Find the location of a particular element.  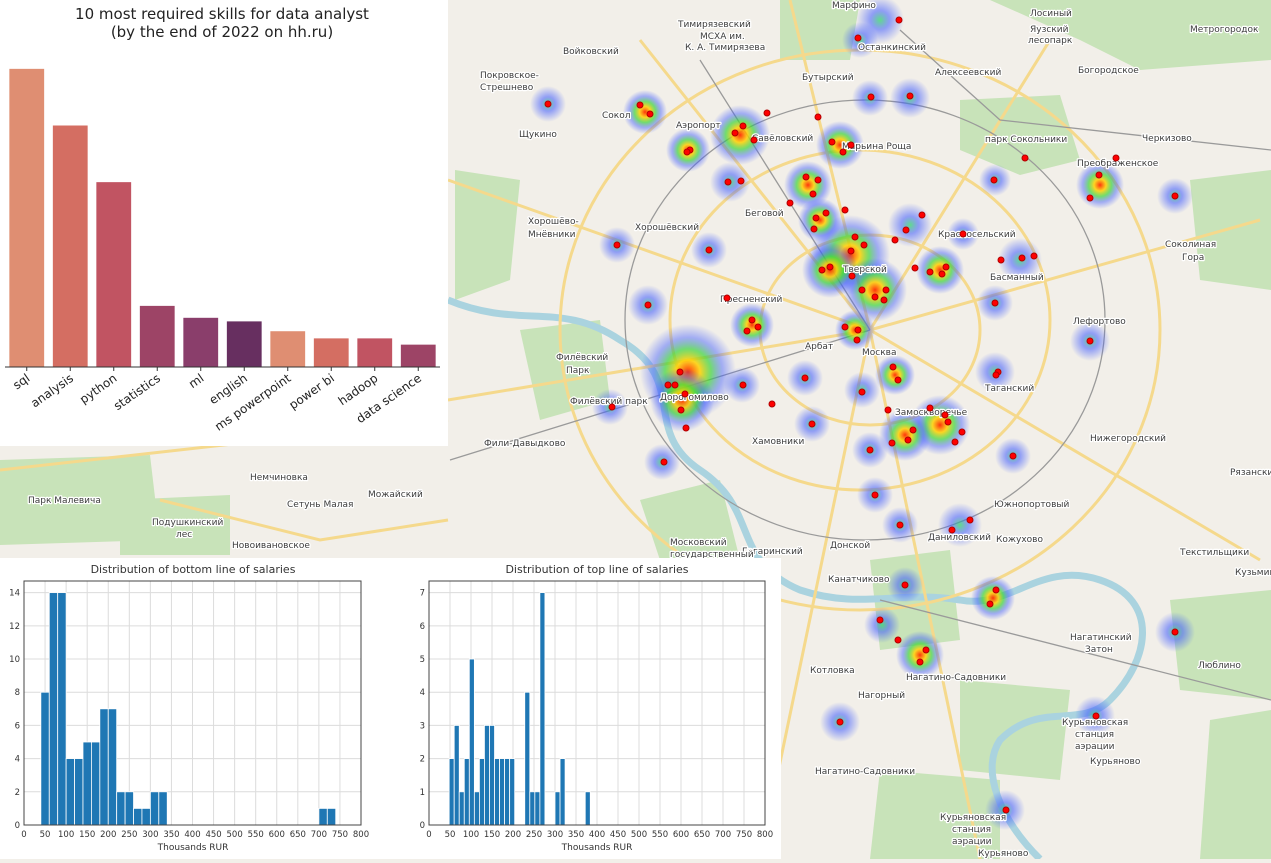

x-tick-label: 550 is located at coordinates (256, 835).